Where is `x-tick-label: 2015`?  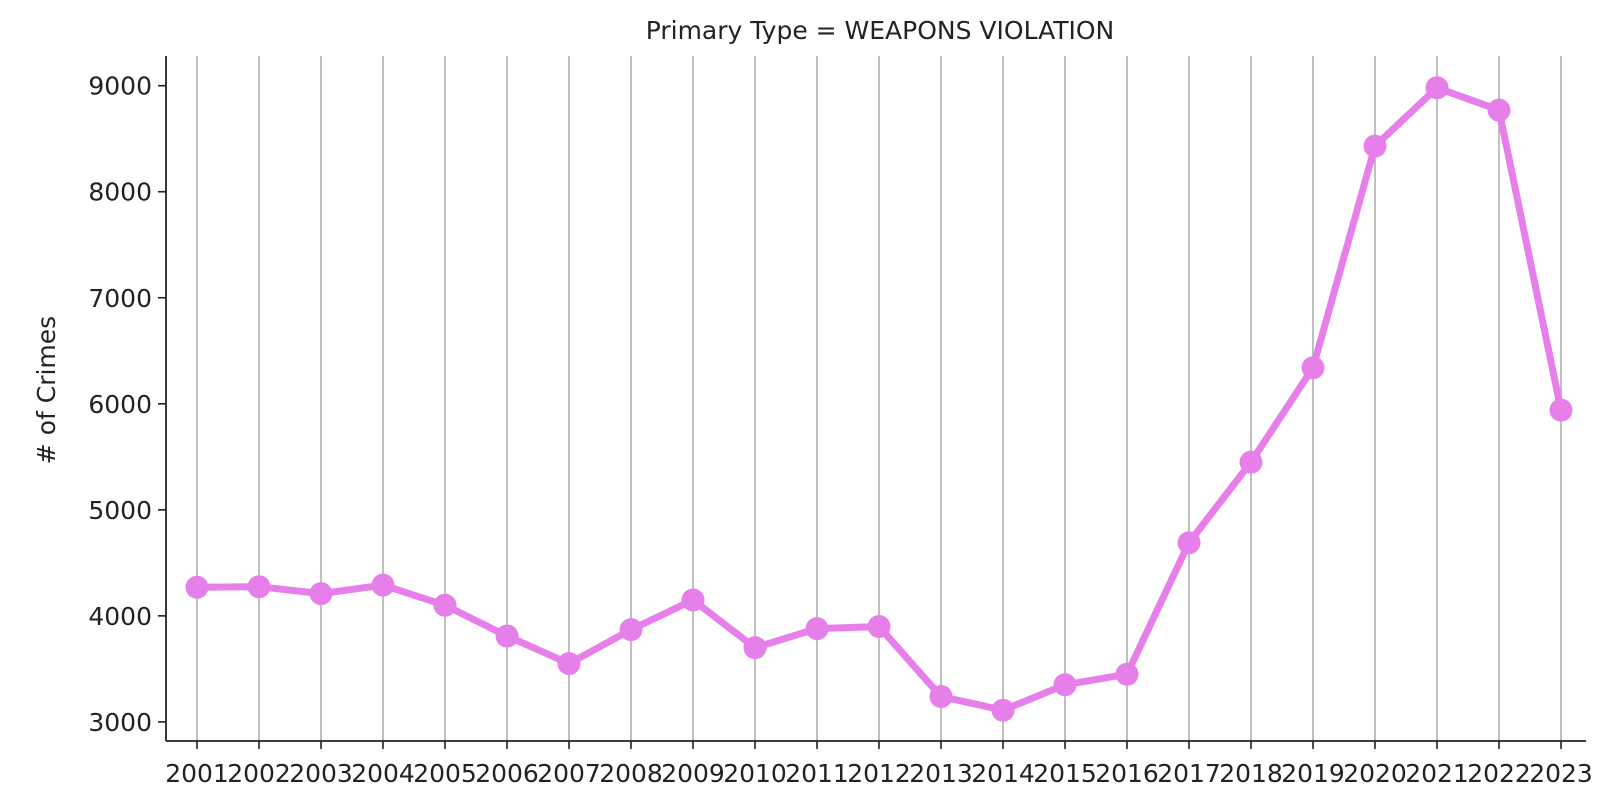 x-tick-label: 2015 is located at coordinates (1065, 773).